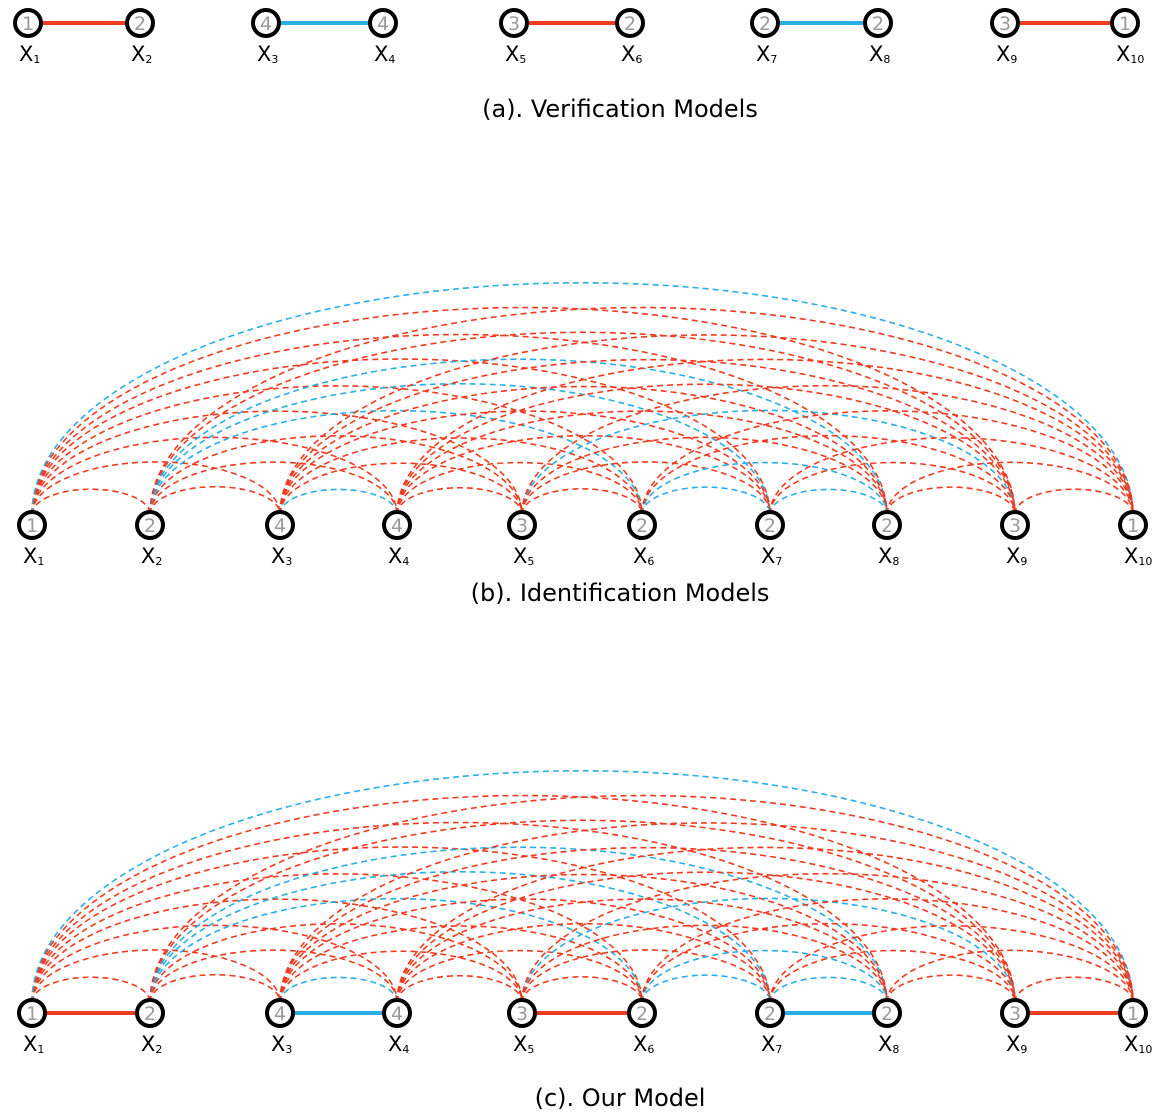 The image size is (1166, 1116). What do you see at coordinates (887, 1027) in the screenshot?
I see `c-node-x8: 2X8` at bounding box center [887, 1027].